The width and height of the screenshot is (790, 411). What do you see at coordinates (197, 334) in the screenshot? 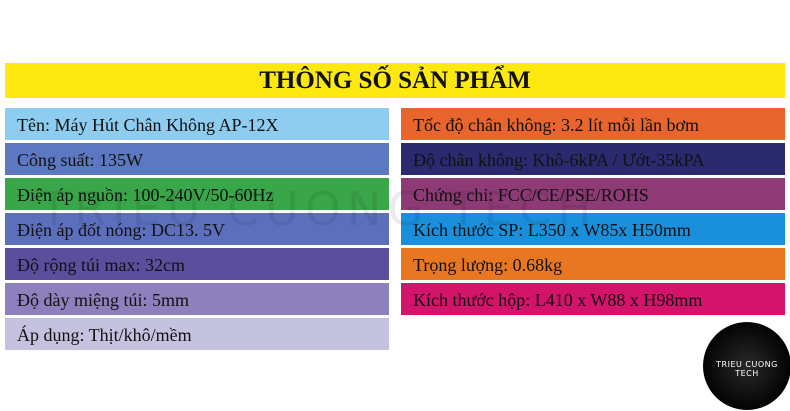
I see `spec-row: Áp dụng: Thịt/khô/mềm` at bounding box center [197, 334].